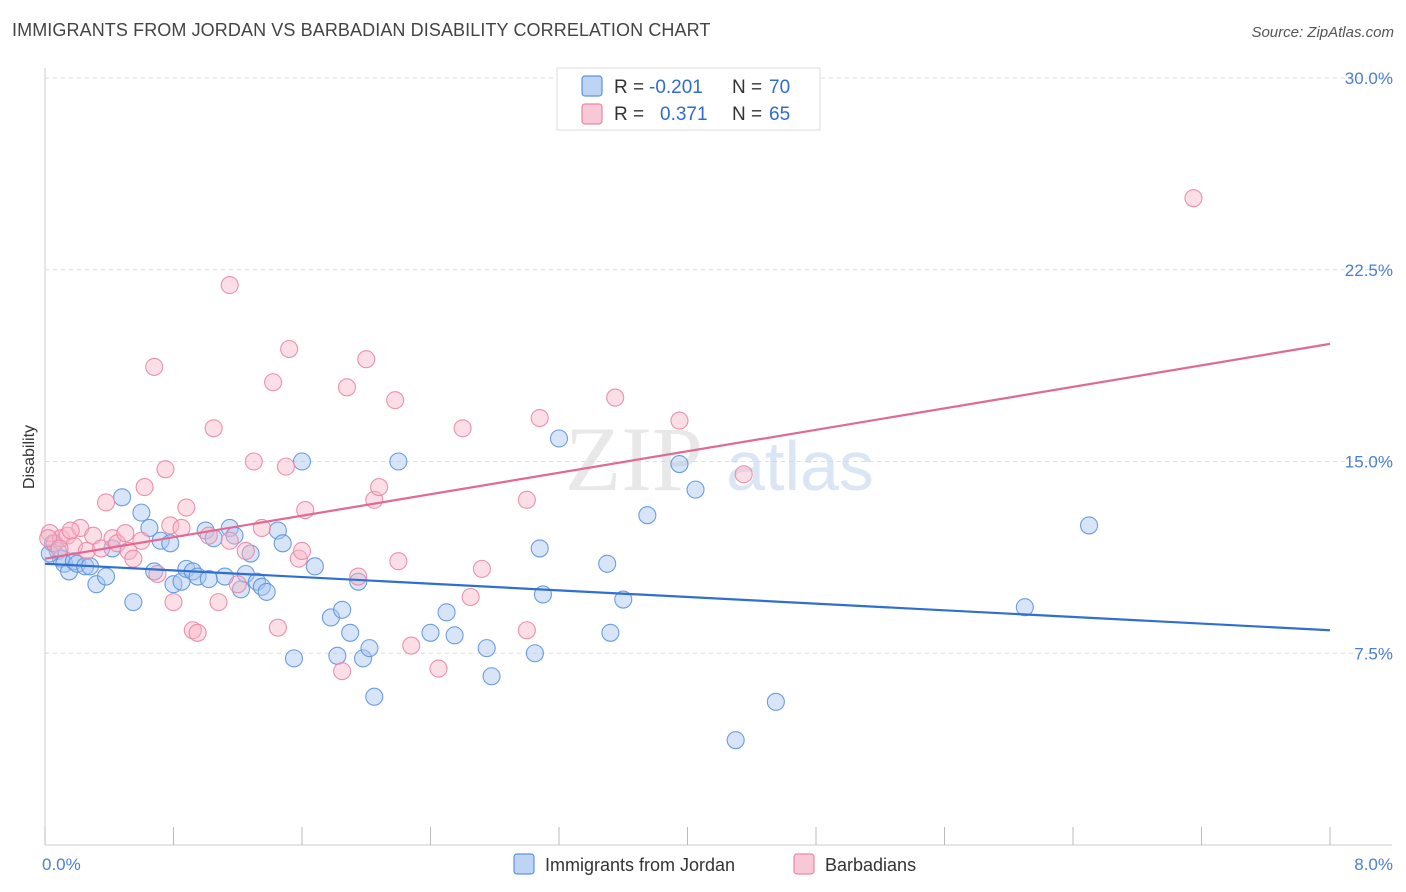 The height and width of the screenshot is (892, 1406). Describe the element at coordinates (747, 87) in the screenshot. I see `legend-n-label-jordan: N =` at that location.